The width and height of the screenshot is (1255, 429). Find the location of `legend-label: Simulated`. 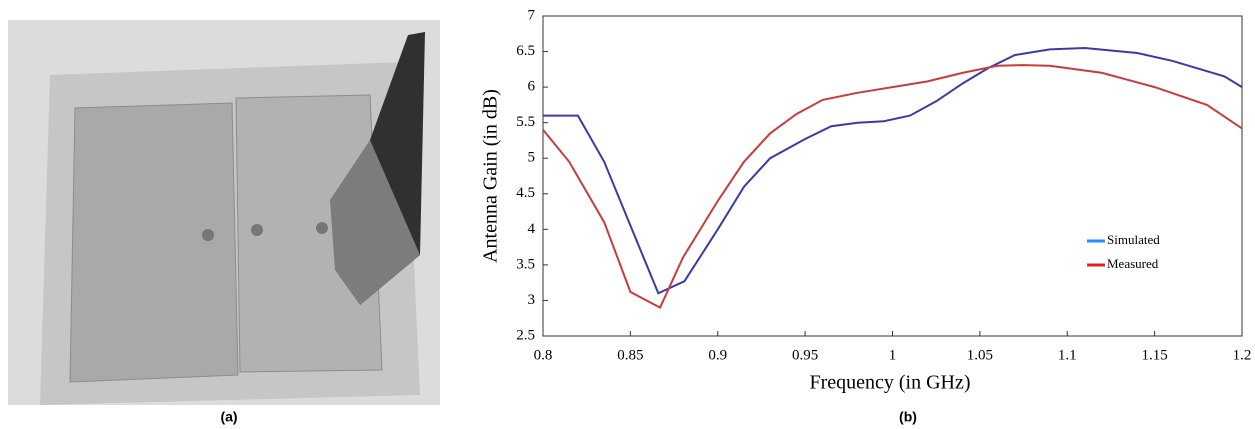

legend-label: Simulated is located at coordinates (1133, 239).